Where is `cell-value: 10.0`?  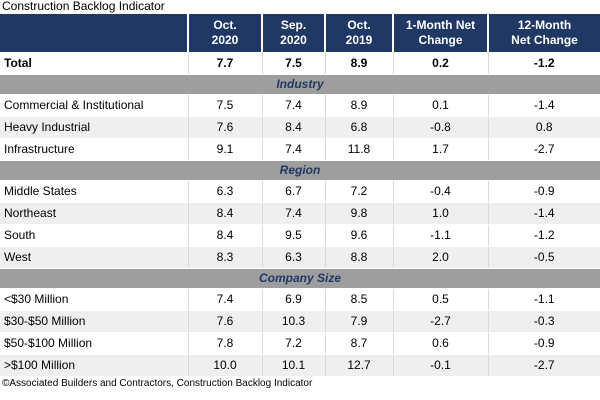
cell-value: 10.0 is located at coordinates (225, 365).